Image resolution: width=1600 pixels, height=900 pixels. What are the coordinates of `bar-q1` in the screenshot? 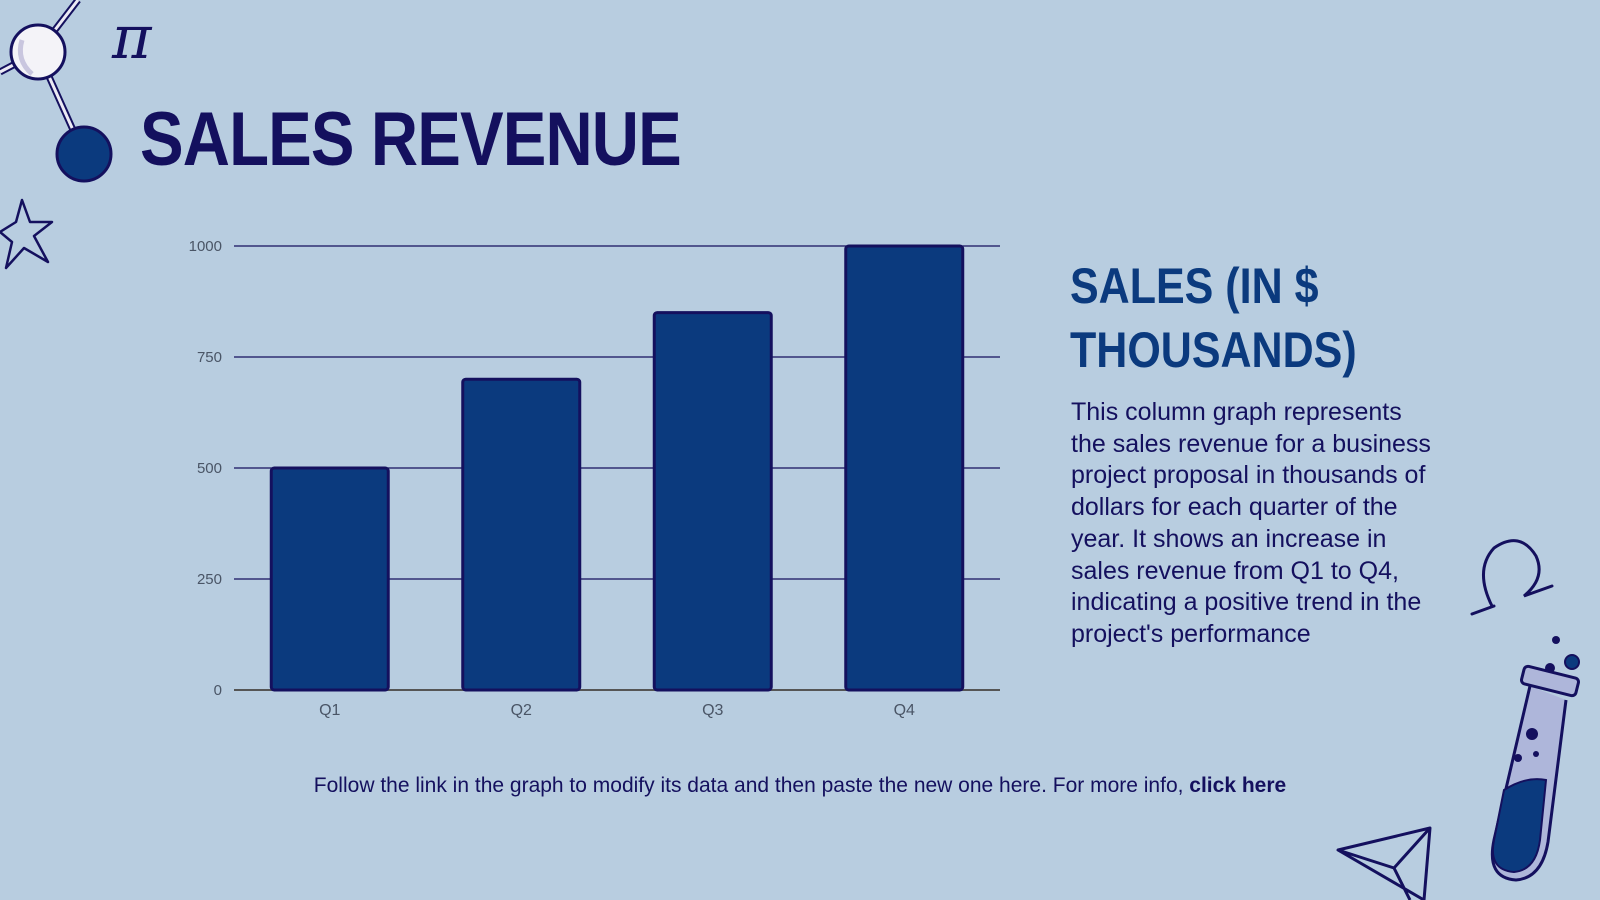 It's located at (329, 579).